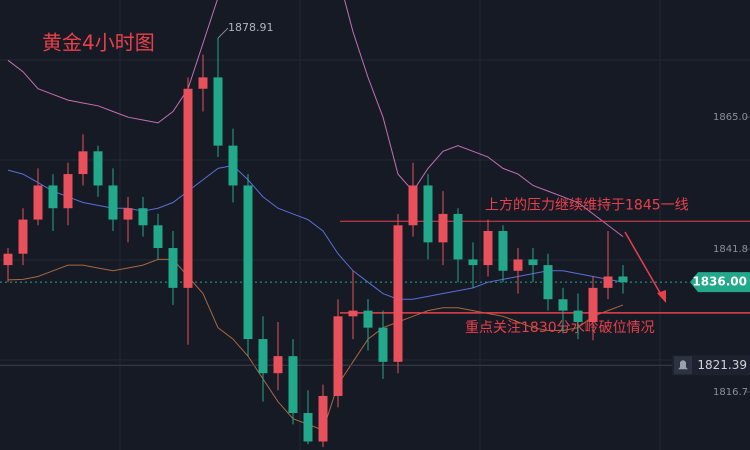 This screenshot has width=750, height=450. What do you see at coordinates (730, 249) in the screenshot?
I see `y-tick-label: 1841.8` at bounding box center [730, 249].